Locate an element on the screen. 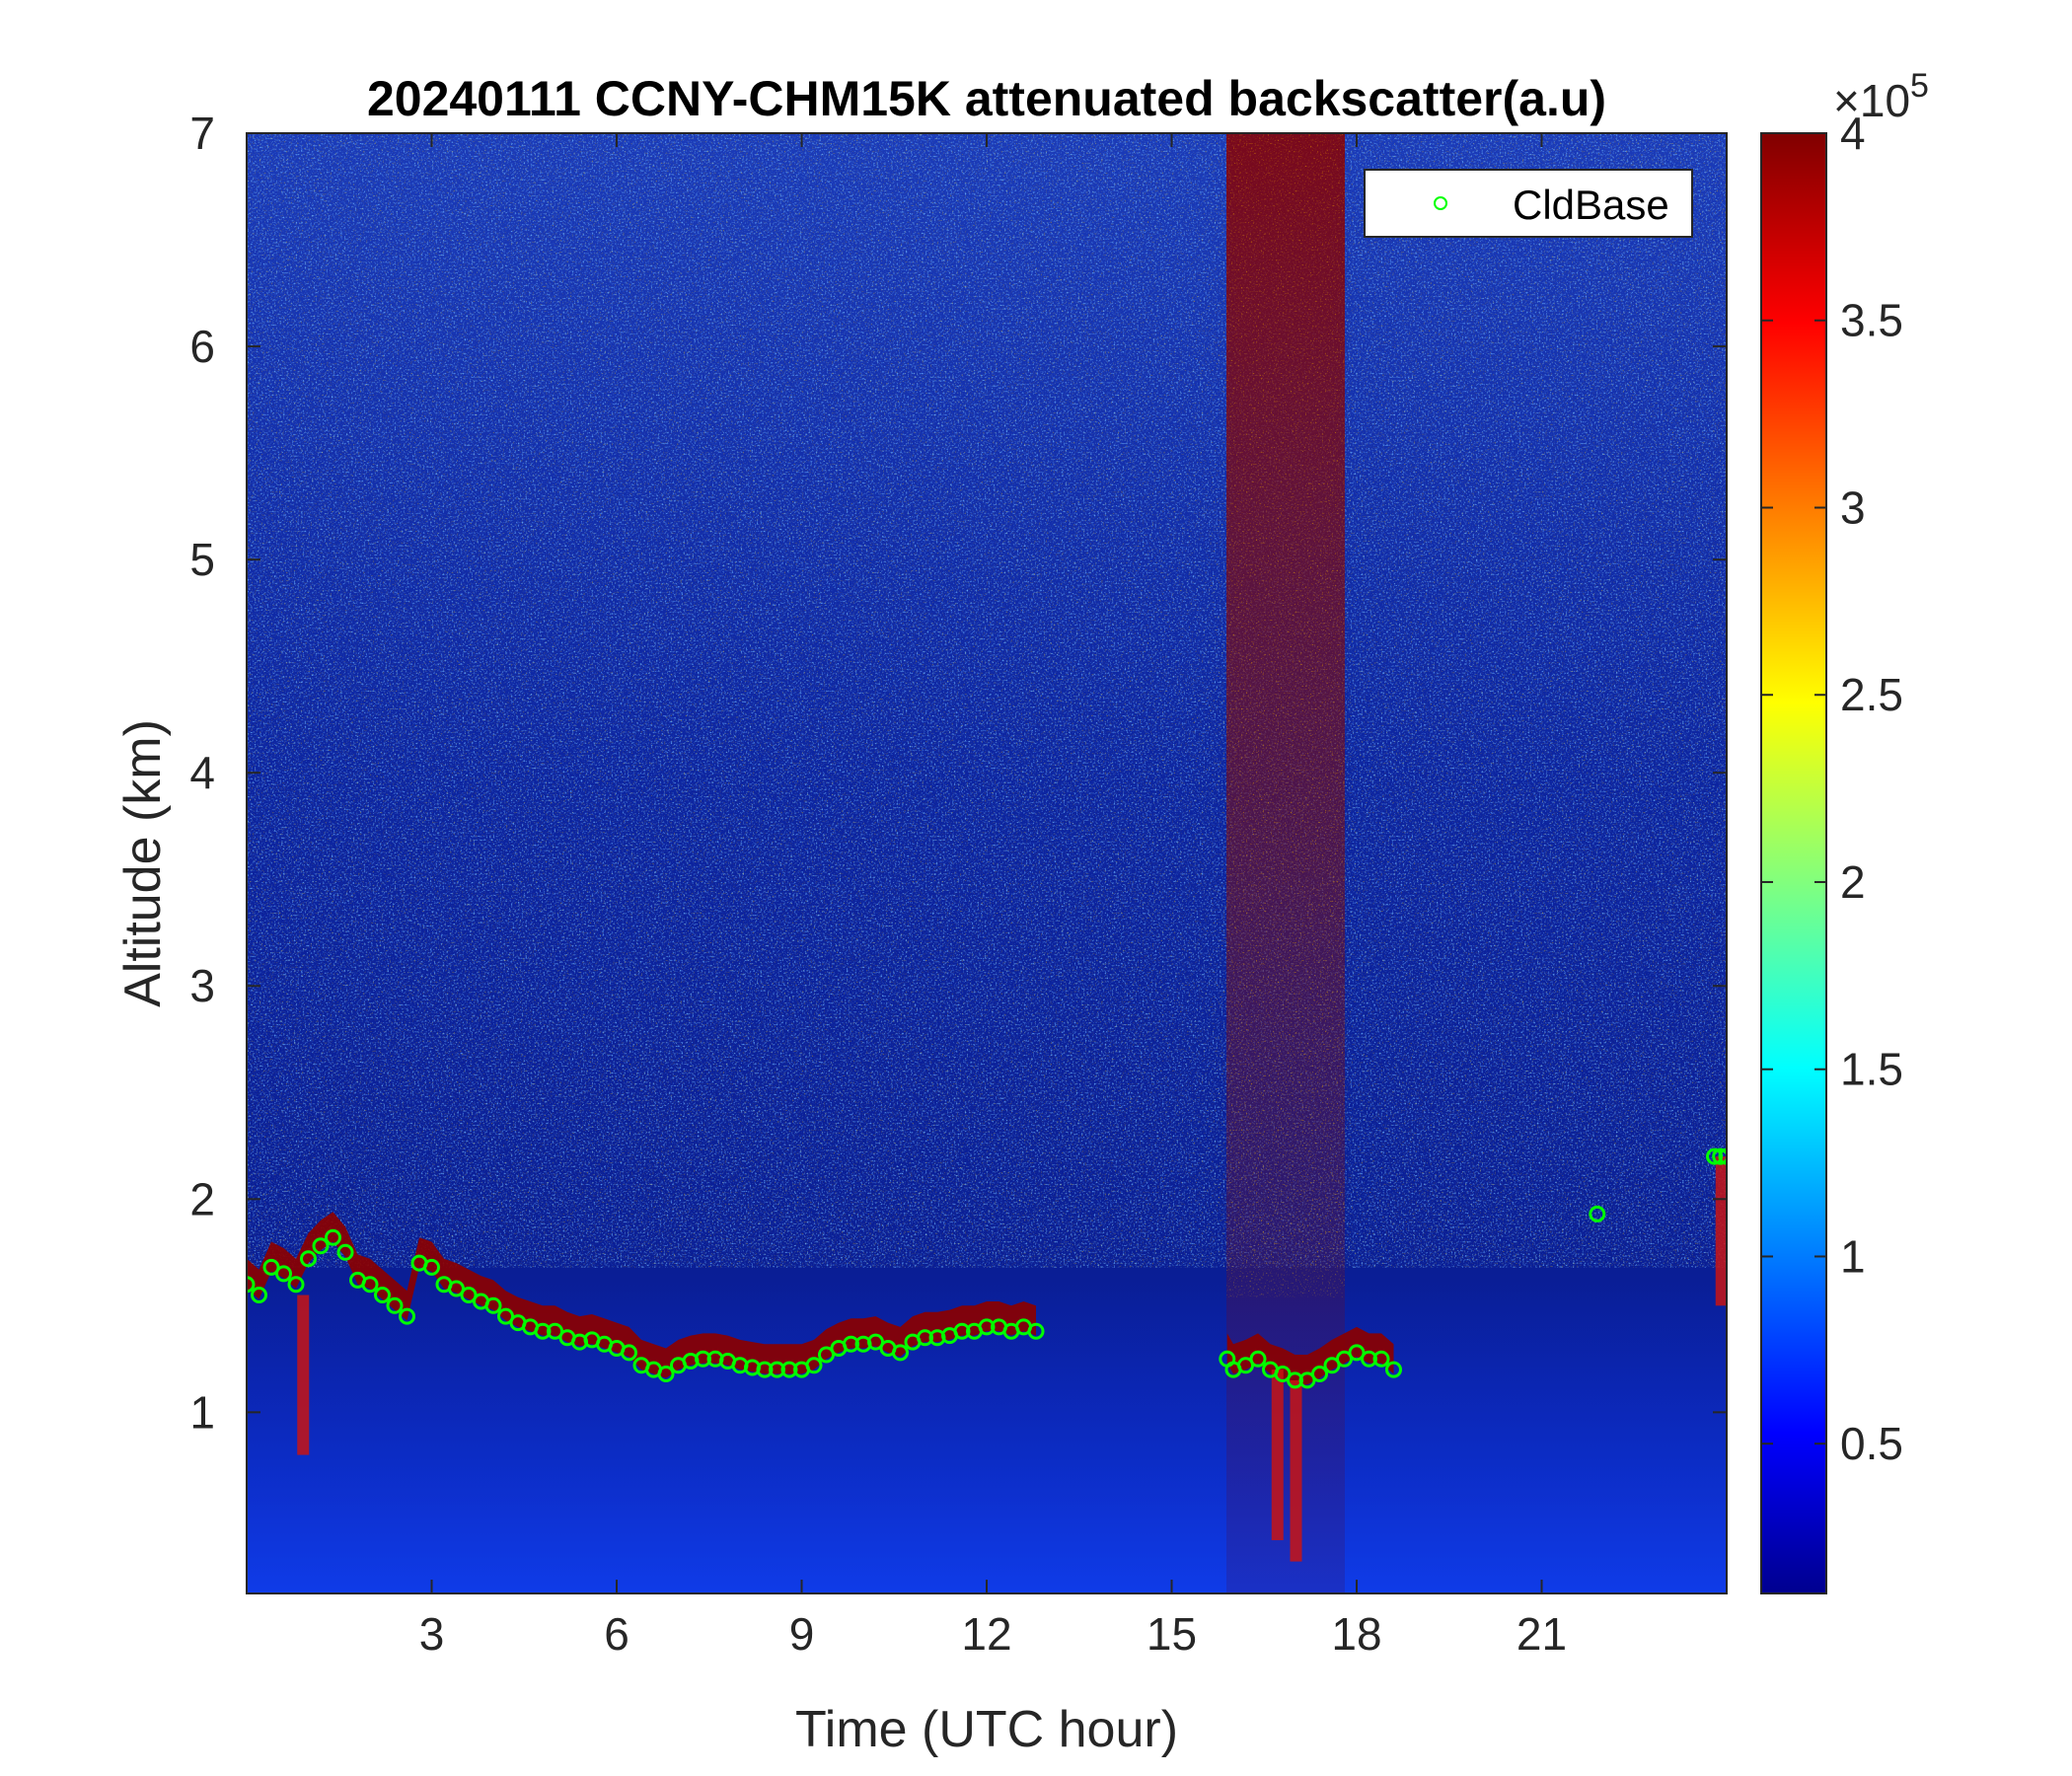 The image size is (2072, 1776). legend-box is located at coordinates (1529, 204).